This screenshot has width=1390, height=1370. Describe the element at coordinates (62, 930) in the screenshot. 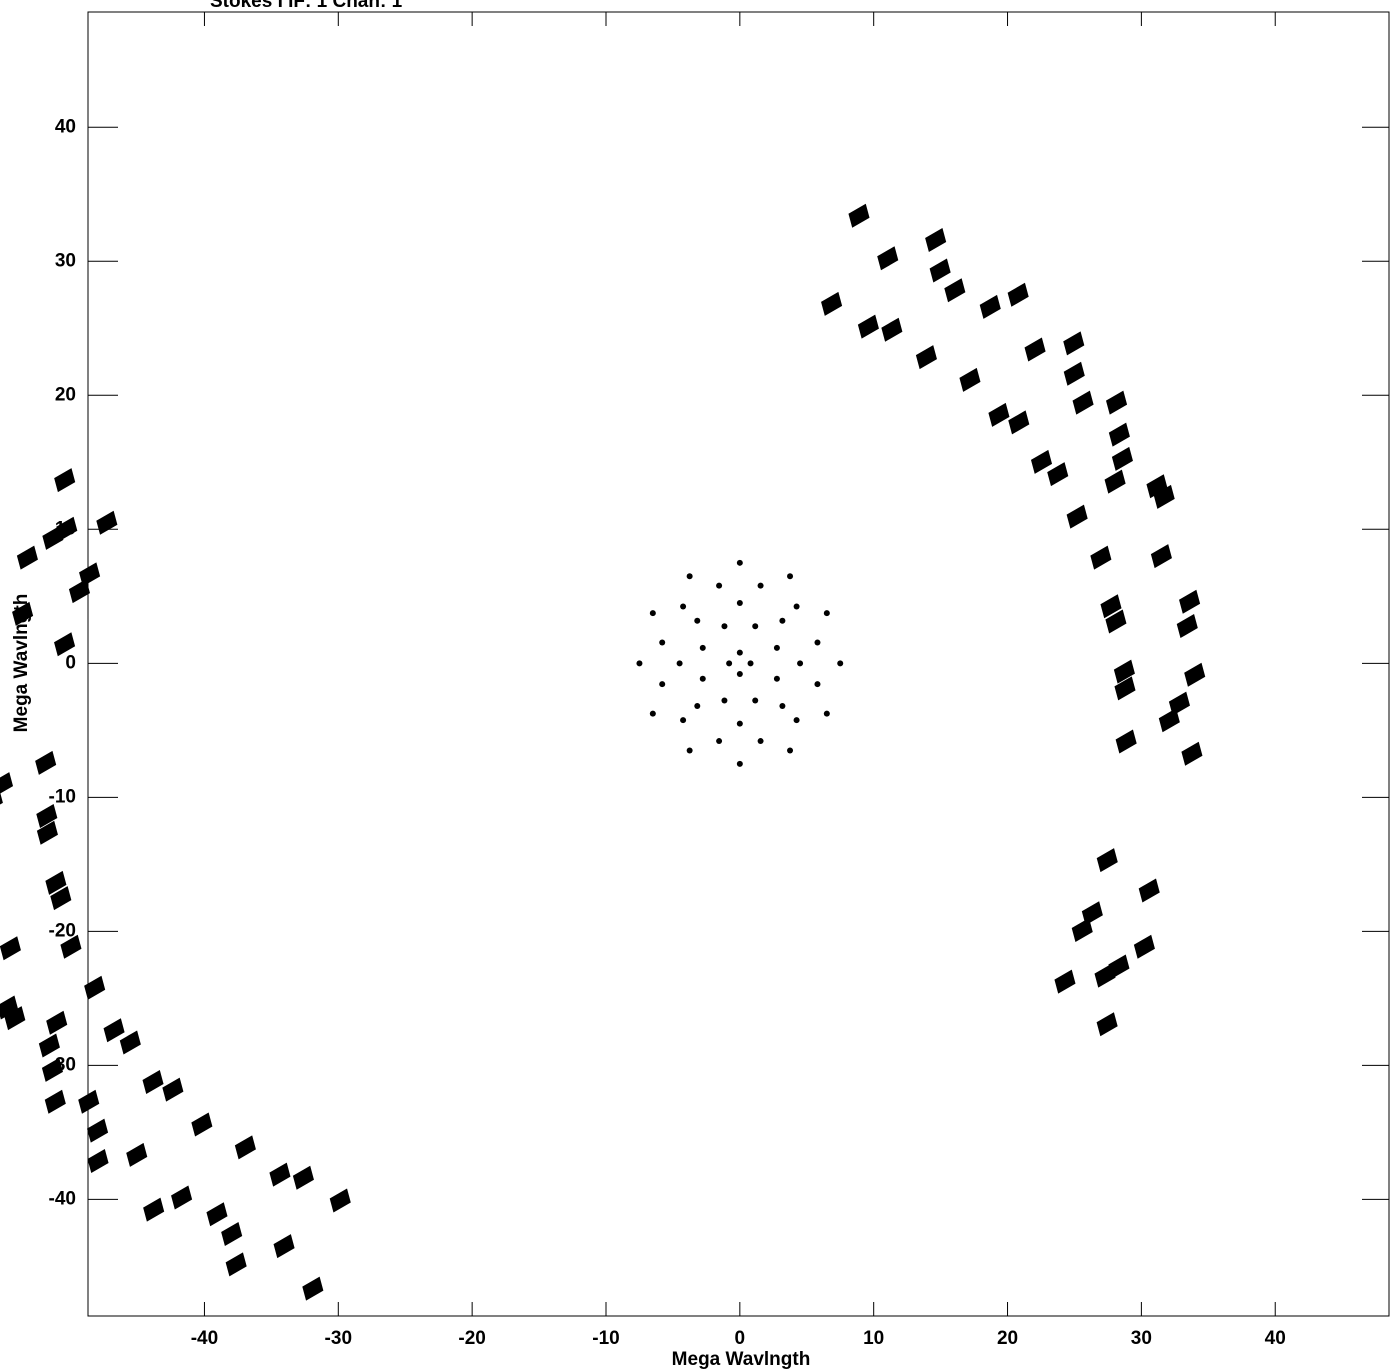

I see `y-tick-label: -20` at that location.